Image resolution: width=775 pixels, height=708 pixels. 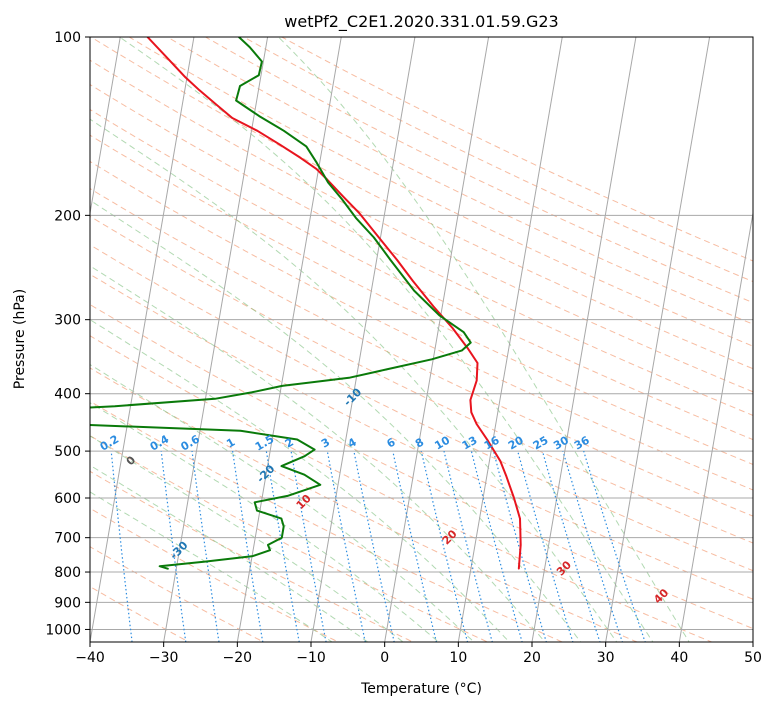 What do you see at coordinates (352, 396) in the screenshot?
I see `isotherm-label: -10` at bounding box center [352, 396].